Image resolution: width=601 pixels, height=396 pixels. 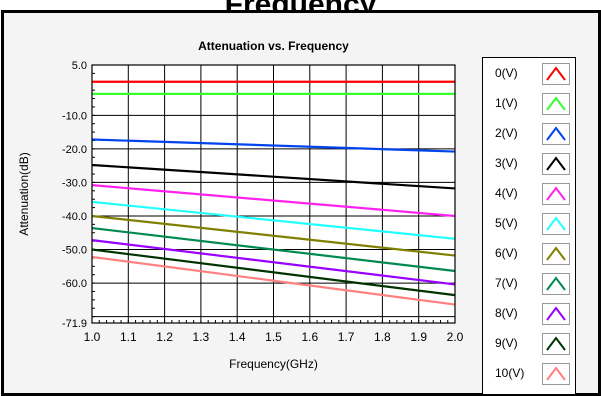 What do you see at coordinates (506, 163) in the screenshot?
I see `legend-label: 3(V)` at bounding box center [506, 163].